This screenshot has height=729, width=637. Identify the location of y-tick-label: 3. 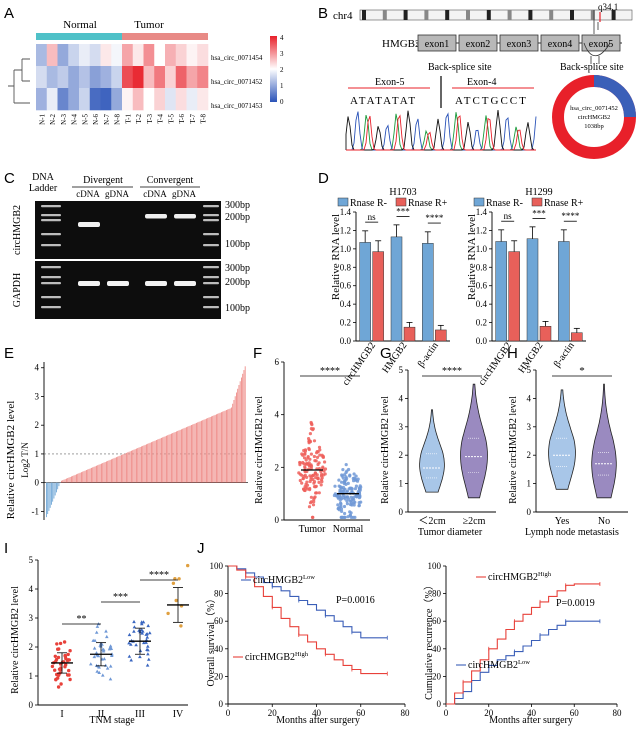
(31, 618).